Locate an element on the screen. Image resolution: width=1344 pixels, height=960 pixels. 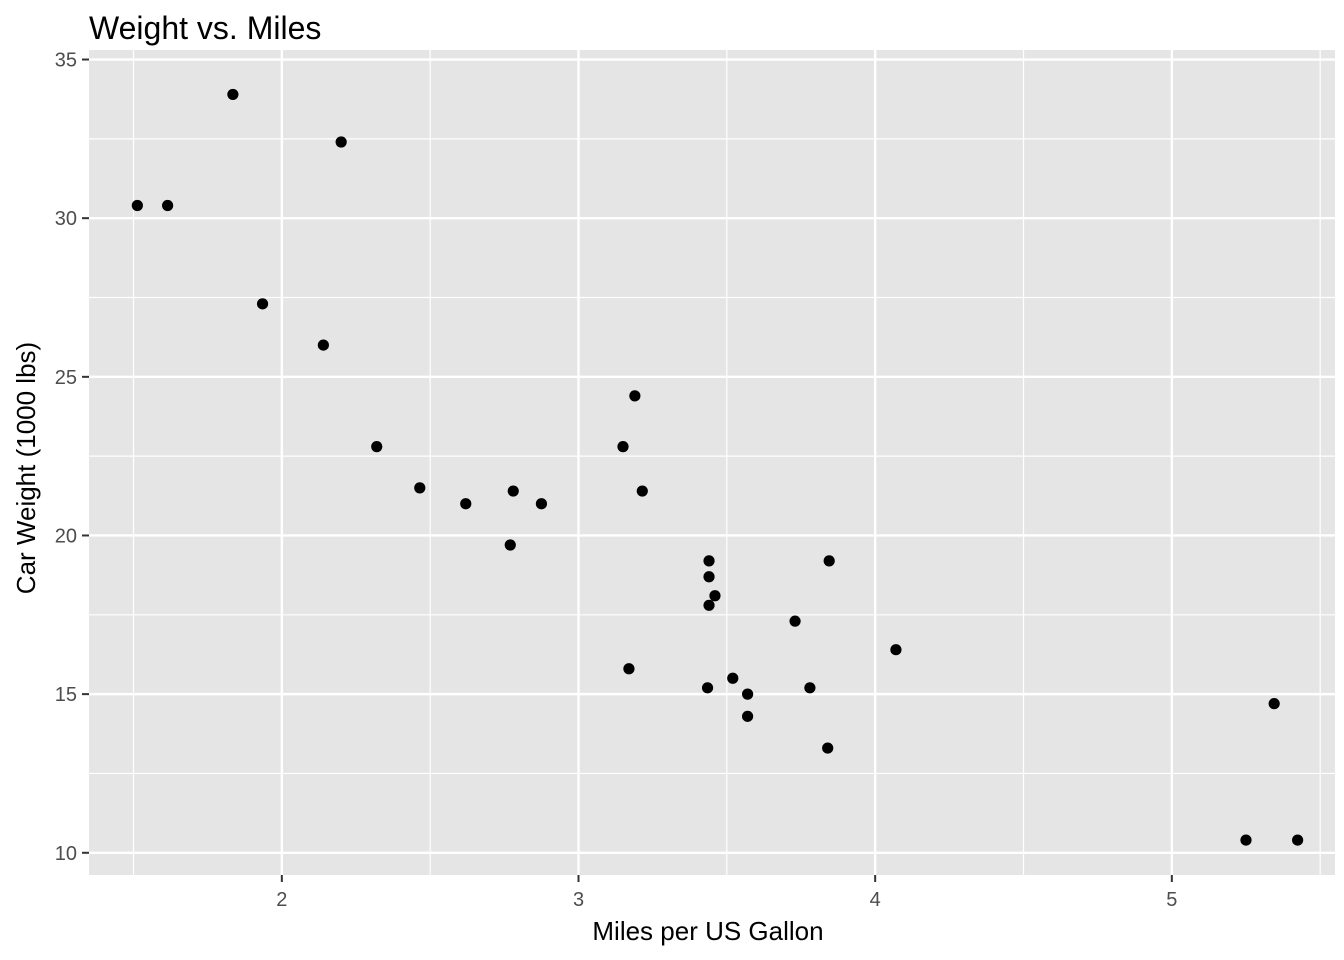
x-tick-label: 5 is located at coordinates (1171, 900).